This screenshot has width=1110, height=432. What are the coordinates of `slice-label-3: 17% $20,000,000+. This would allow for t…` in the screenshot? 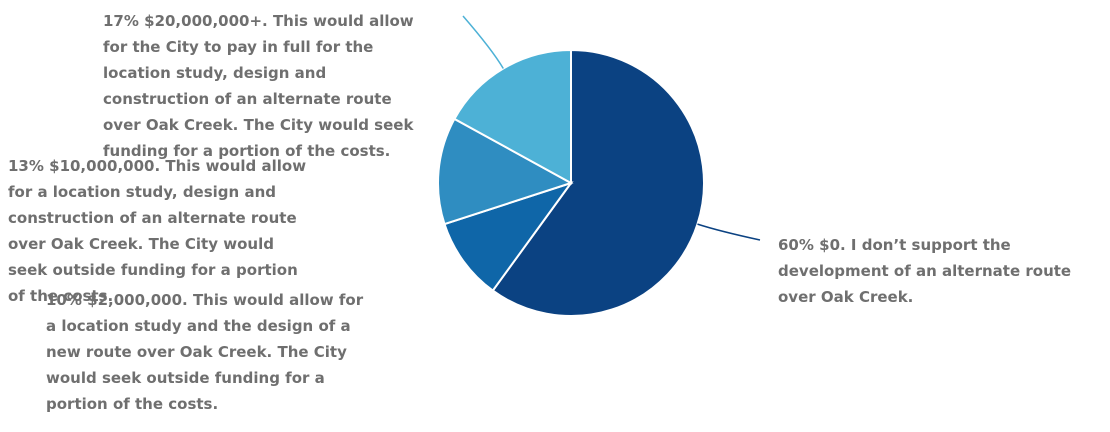 It's located at (258, 86).